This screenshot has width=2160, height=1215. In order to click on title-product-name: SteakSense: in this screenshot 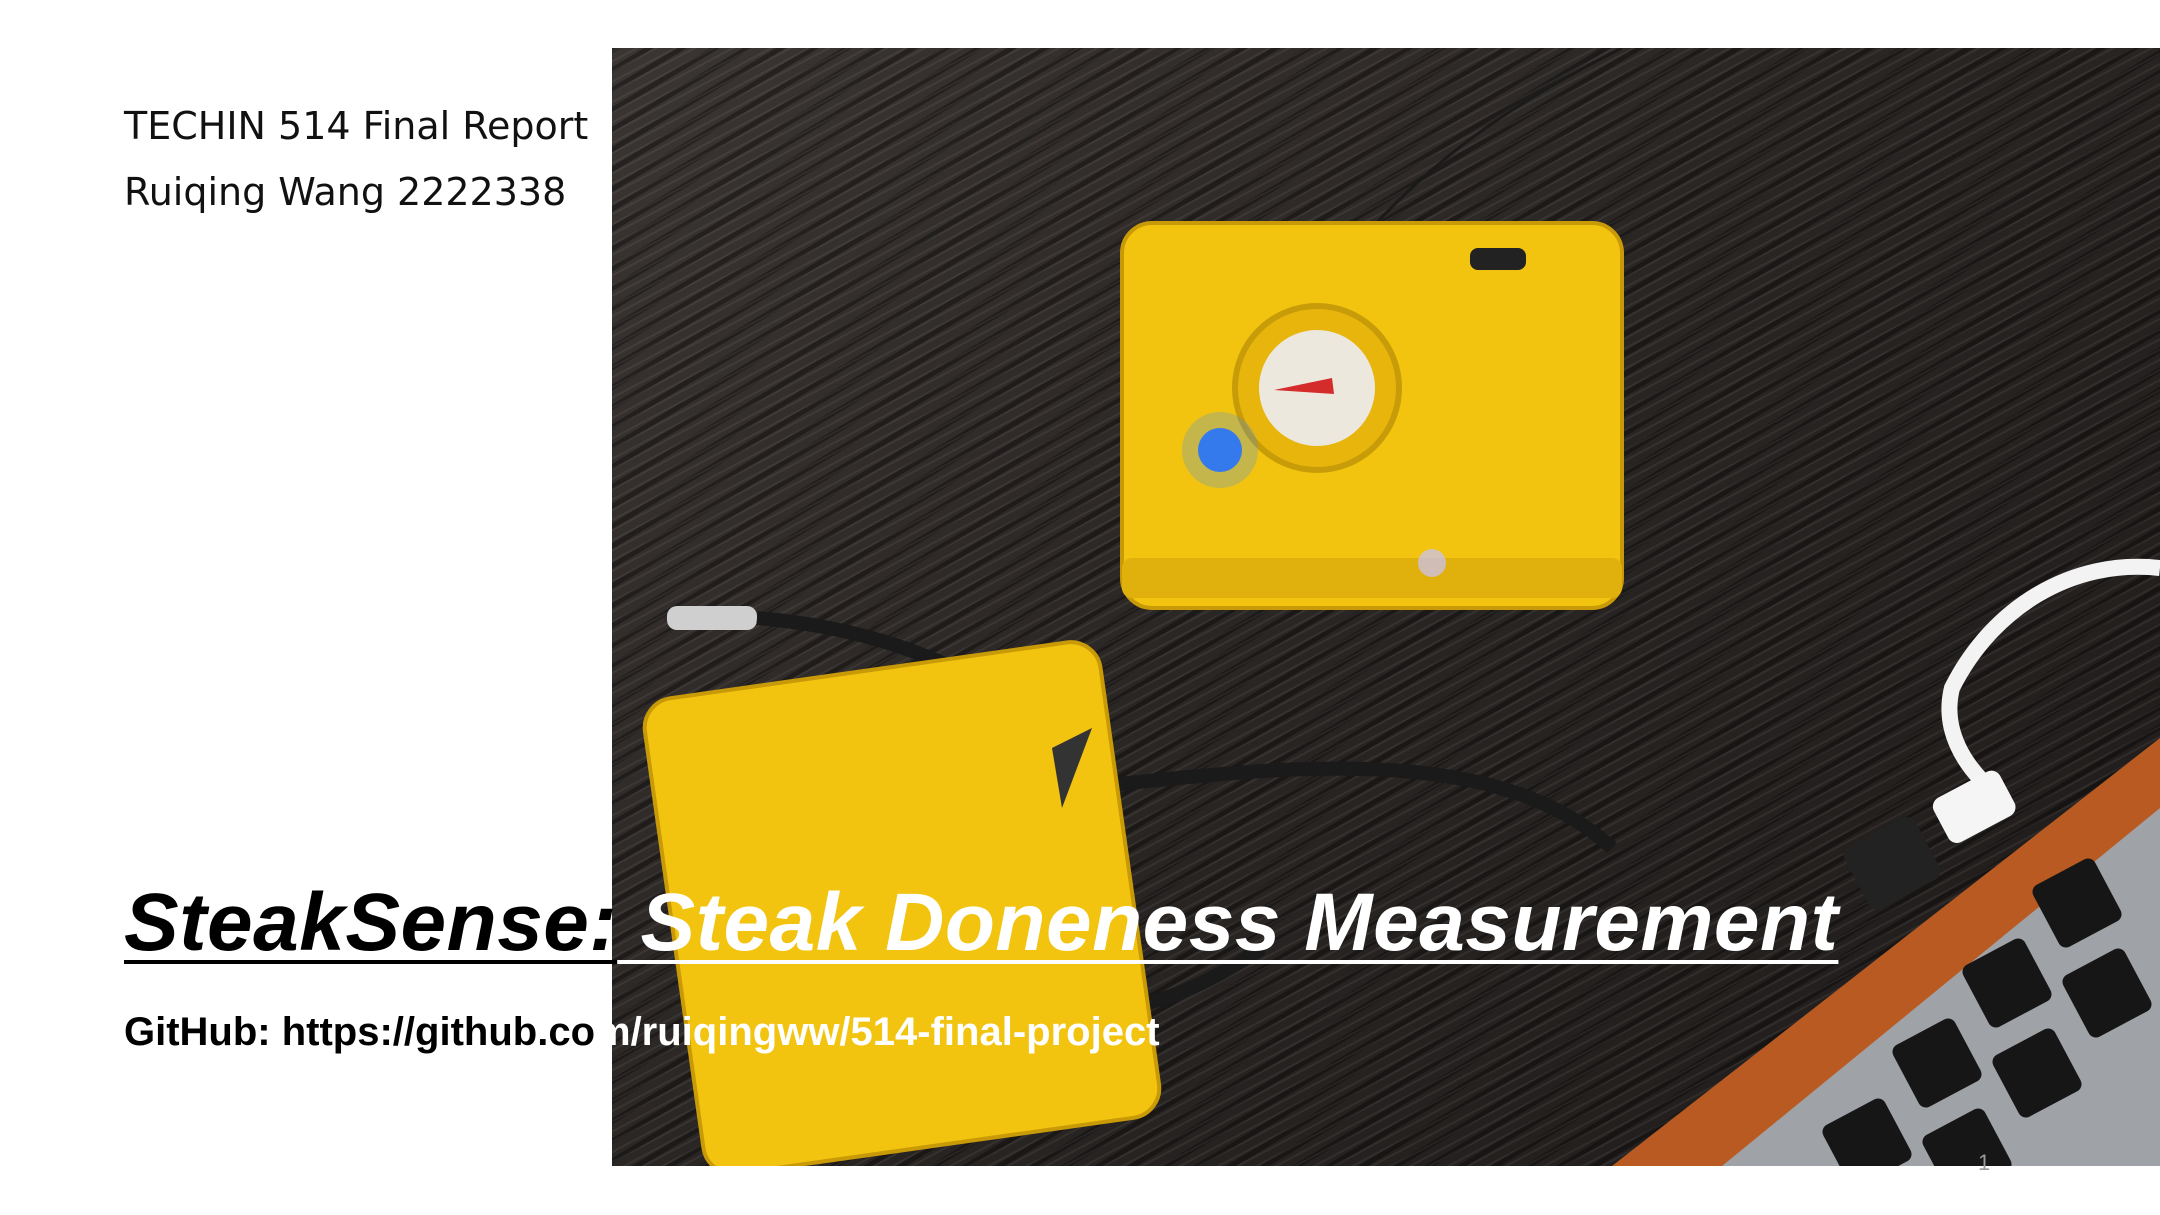, I will do `click(371, 922)`.